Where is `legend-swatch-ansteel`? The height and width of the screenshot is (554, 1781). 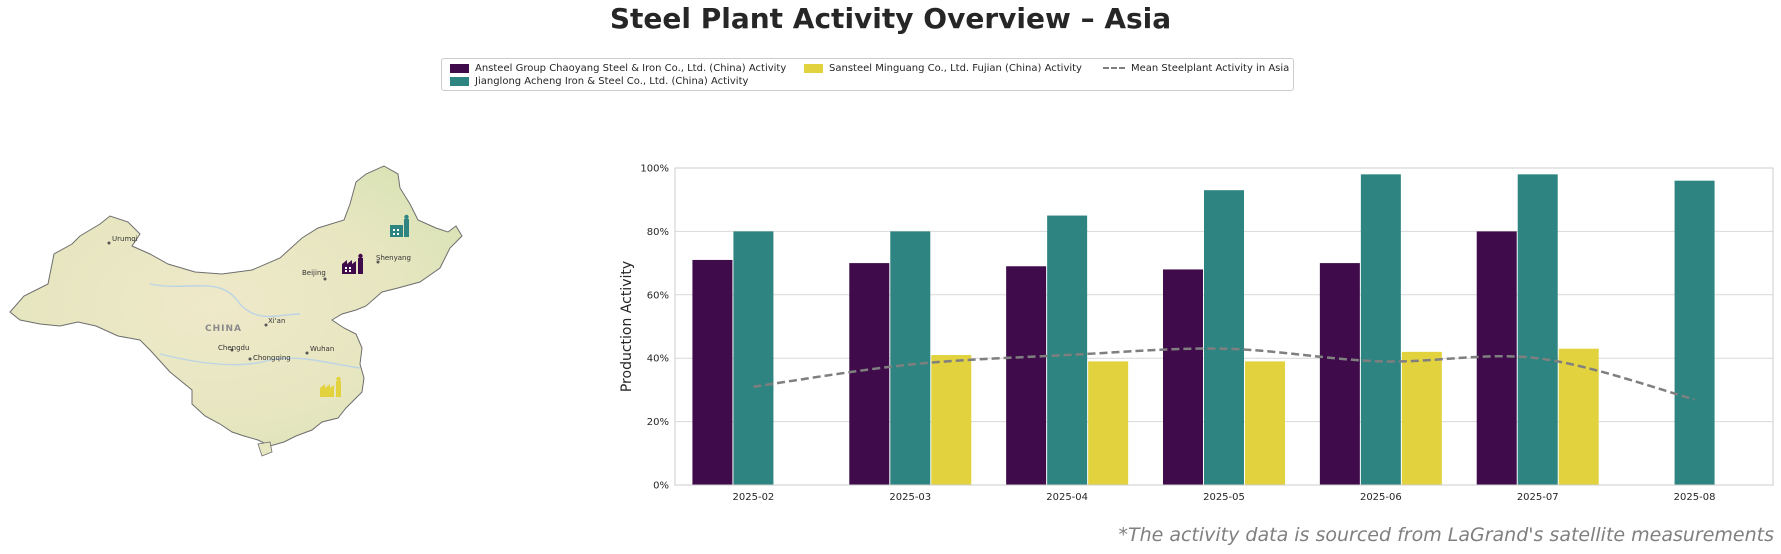 legend-swatch-ansteel is located at coordinates (459, 68).